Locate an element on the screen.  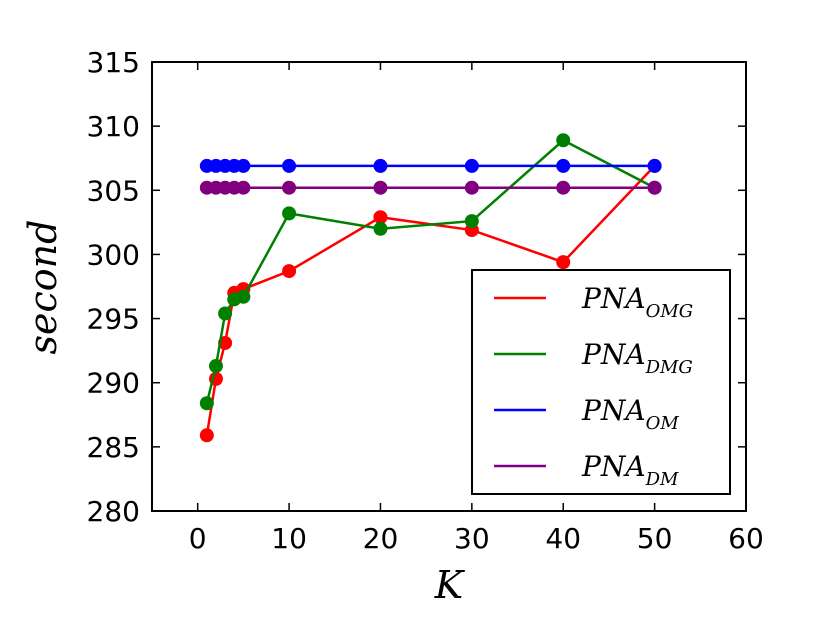
series-dm is located at coordinates (430, 187).